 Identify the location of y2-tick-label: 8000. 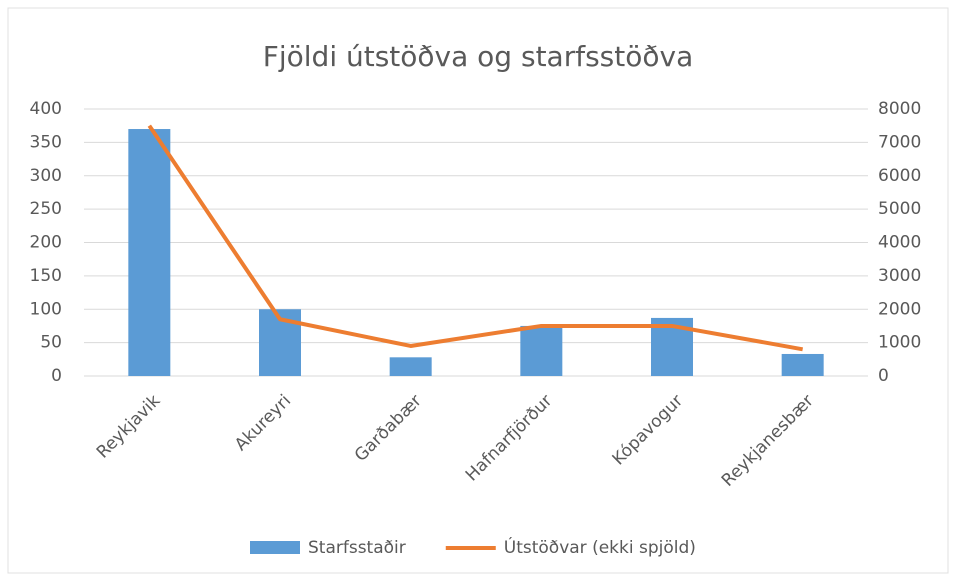
(899, 109).